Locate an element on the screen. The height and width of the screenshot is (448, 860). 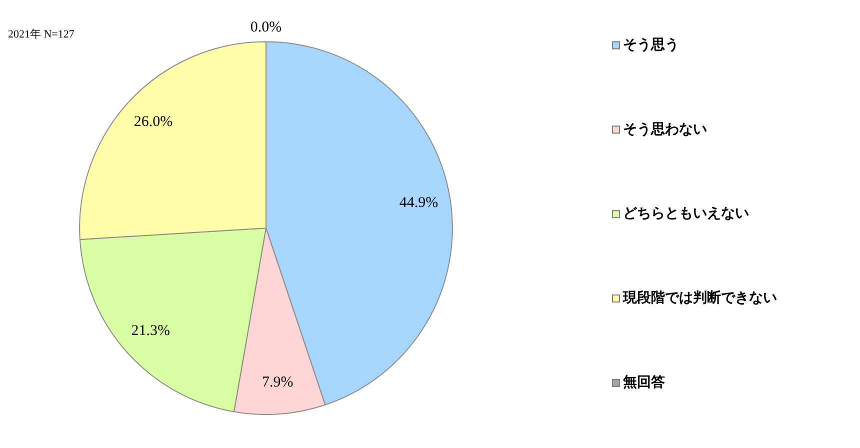
legend-label: そう思う is located at coordinates (651, 44).